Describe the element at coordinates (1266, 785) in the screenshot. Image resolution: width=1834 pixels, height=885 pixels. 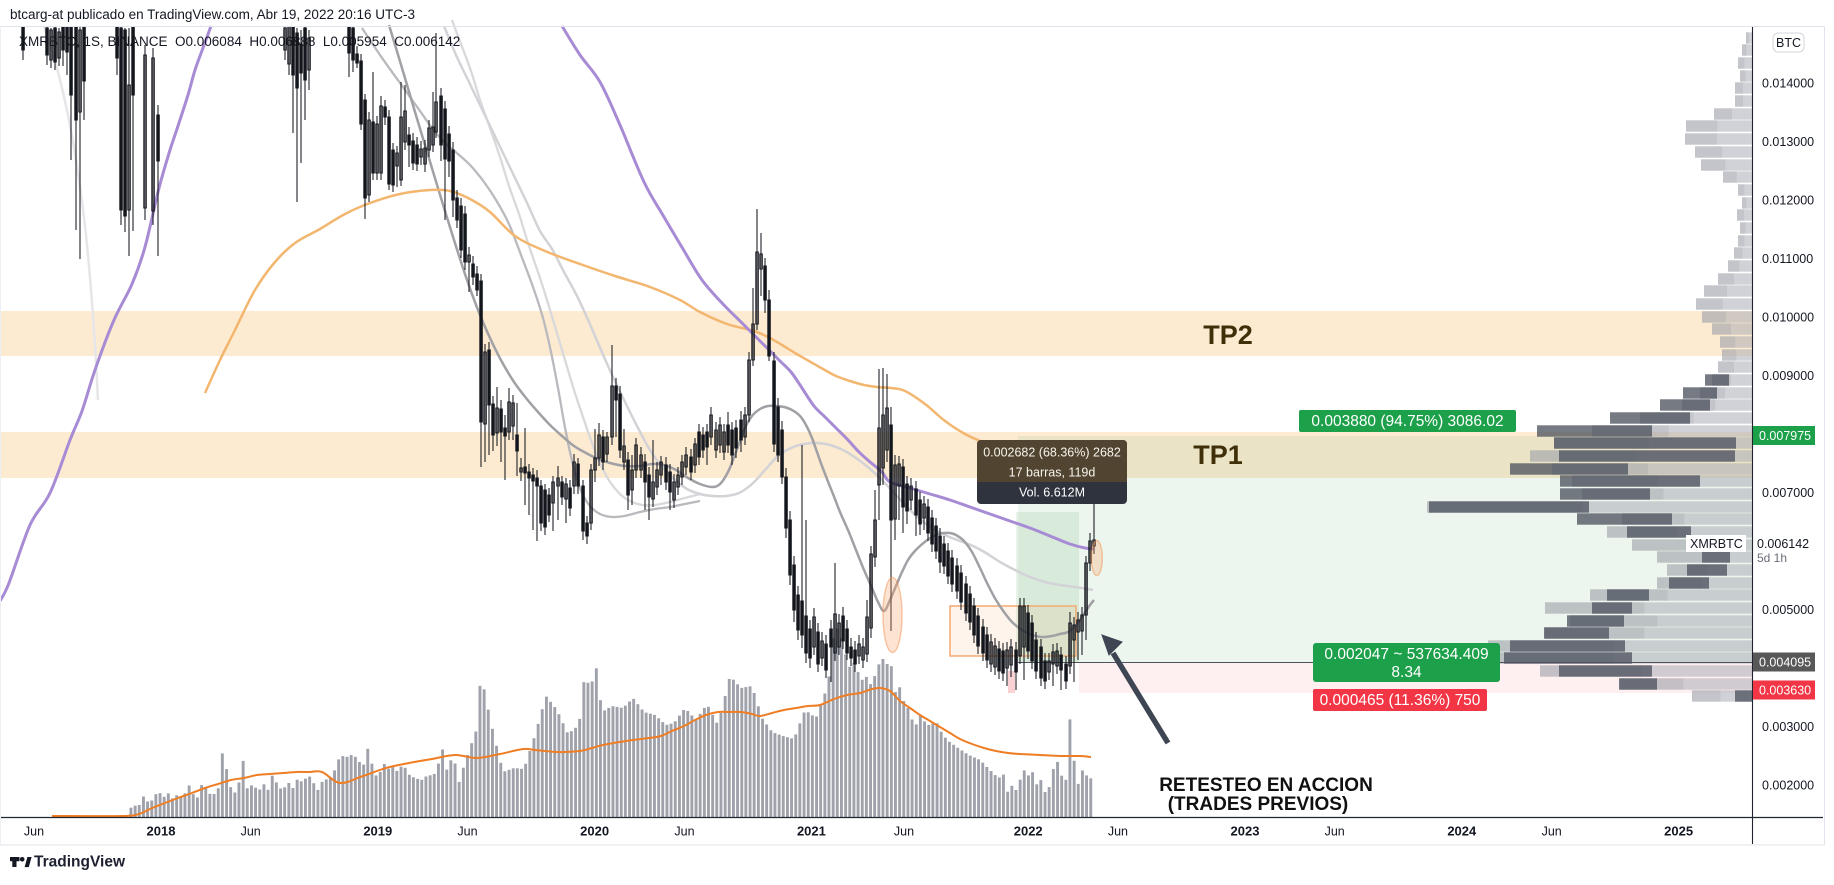
I see `svg-text: RETESTEO EN ACCION` at that location.